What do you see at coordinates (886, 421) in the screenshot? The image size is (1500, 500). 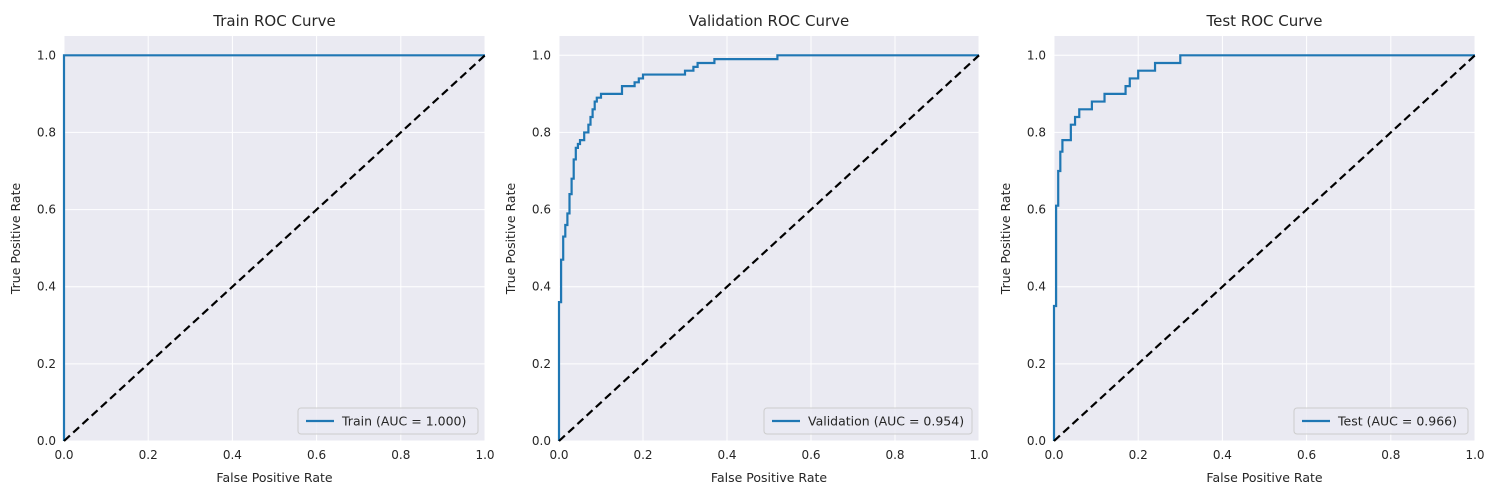 I see `legend-label: Validation (AUC = 0.954)` at bounding box center [886, 421].